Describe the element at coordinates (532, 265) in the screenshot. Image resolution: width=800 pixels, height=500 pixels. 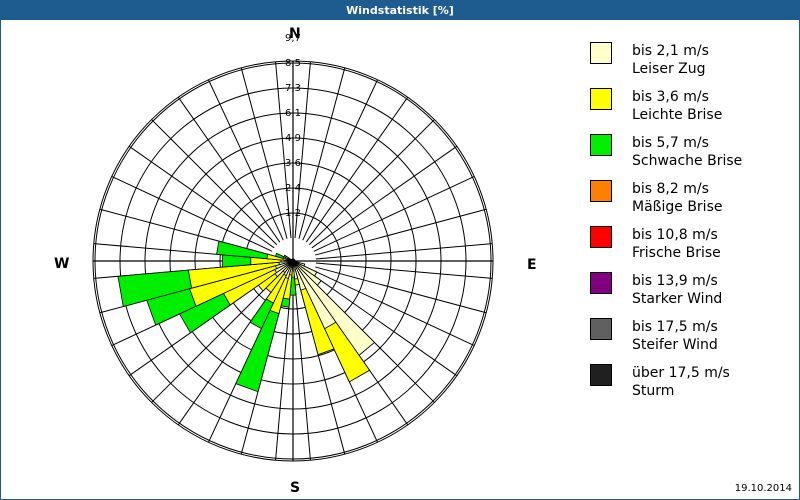
I see `compass-east-label: E` at that location.